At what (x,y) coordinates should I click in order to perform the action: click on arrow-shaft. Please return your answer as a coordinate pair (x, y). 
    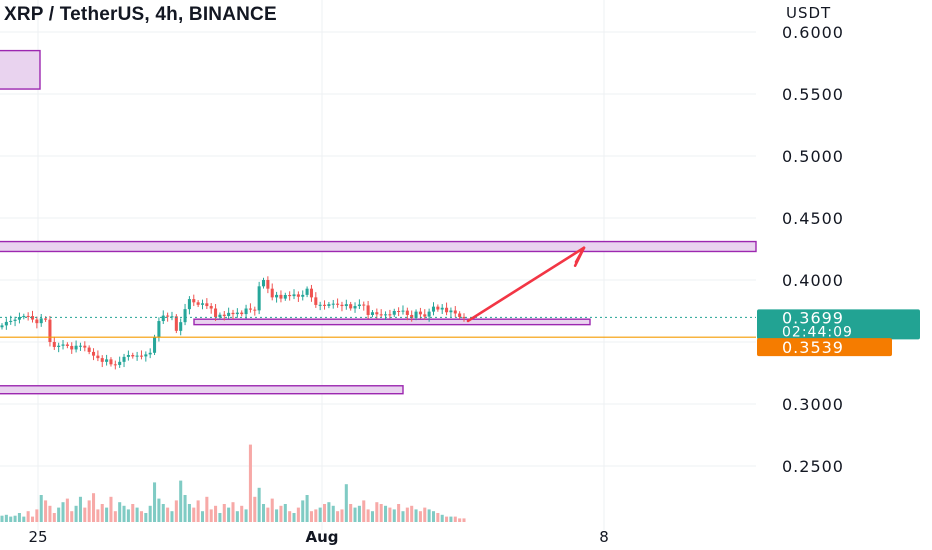
    Looking at the image, I should click on (526, 284).